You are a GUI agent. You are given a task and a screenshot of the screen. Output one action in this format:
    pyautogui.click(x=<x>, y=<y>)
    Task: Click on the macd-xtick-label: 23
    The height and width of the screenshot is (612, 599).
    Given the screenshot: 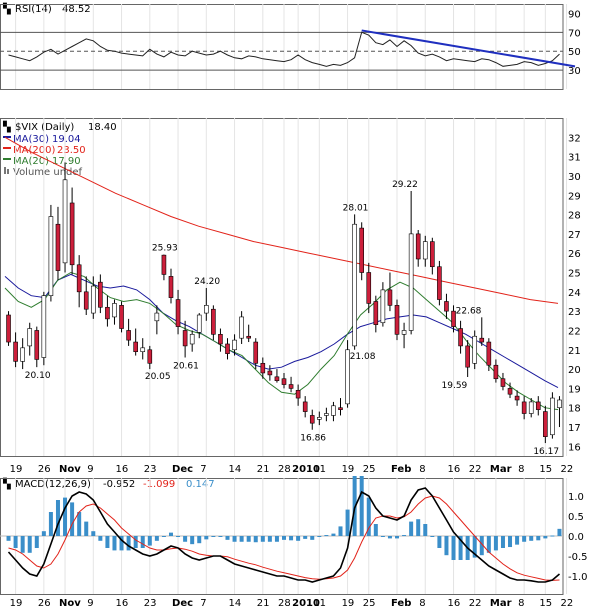 What is the action you would take?
    pyautogui.click(x=150, y=603)
    